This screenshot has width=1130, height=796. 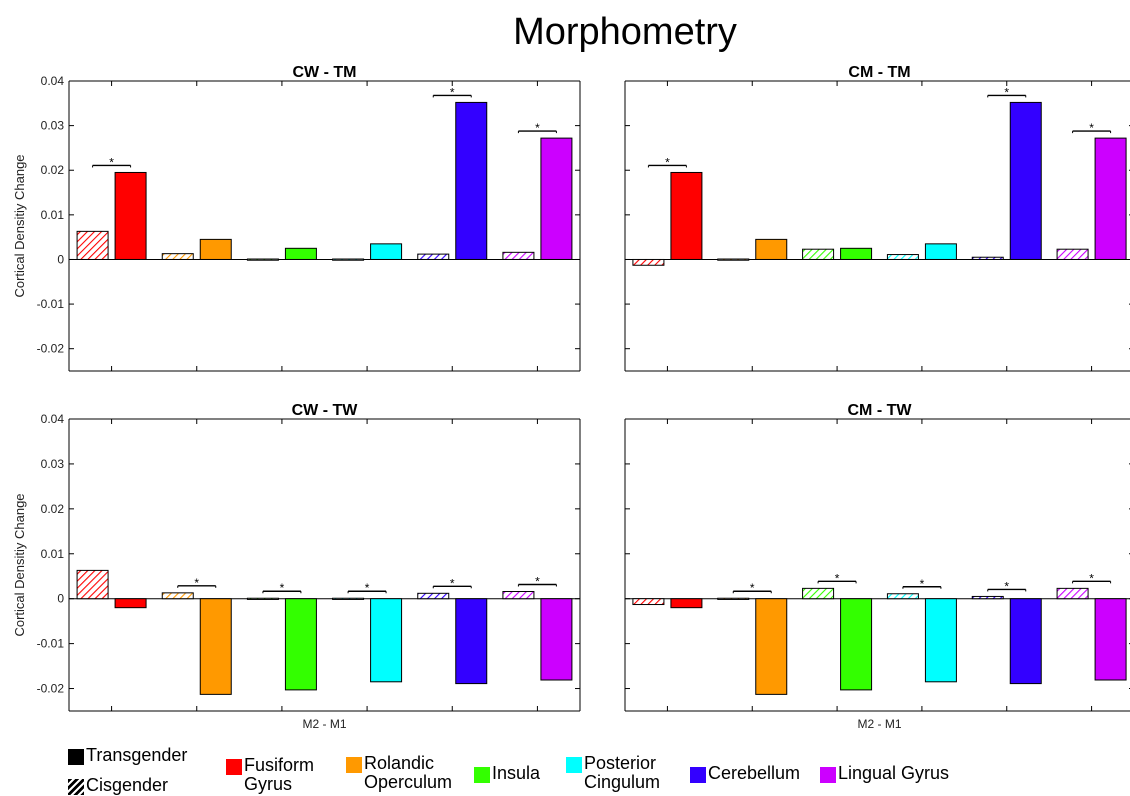 I want to click on panel-title: CW - TW, so click(x=325, y=410).